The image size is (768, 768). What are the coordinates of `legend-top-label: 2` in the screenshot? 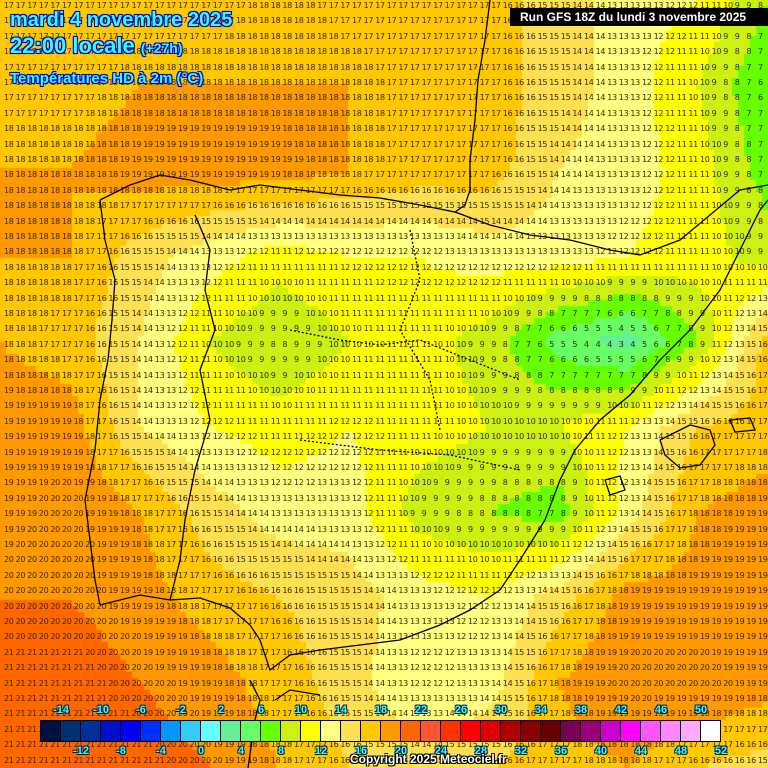 It's located at (221, 710).